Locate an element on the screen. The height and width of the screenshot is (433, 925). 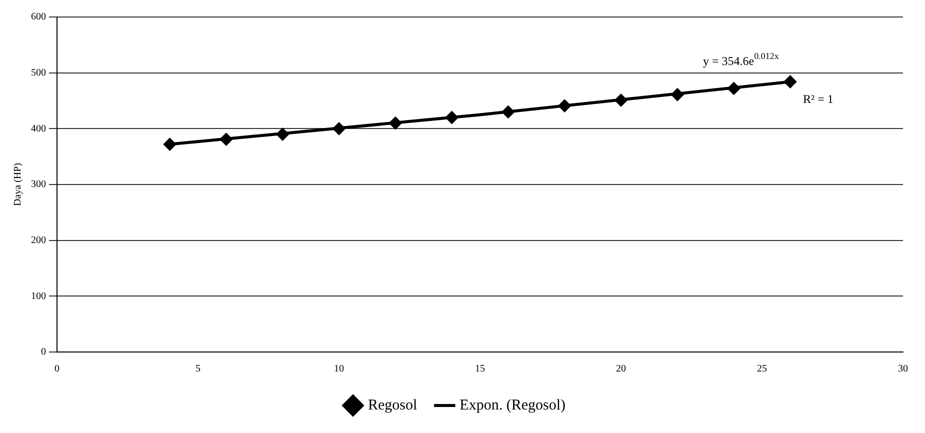
legend-label: Regosol is located at coordinates (393, 405).